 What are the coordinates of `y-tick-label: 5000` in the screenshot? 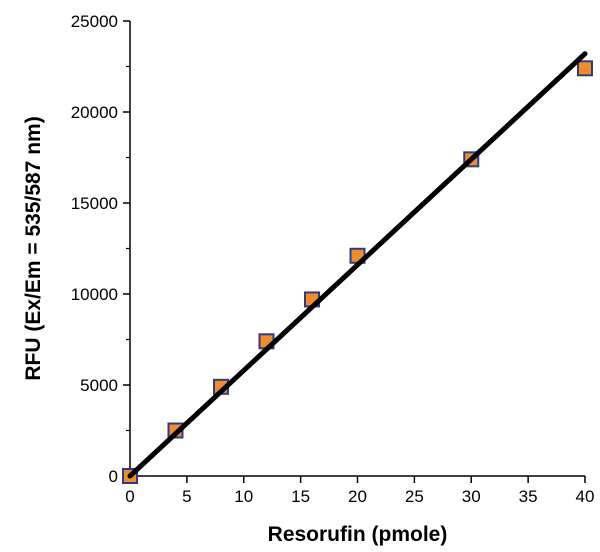 It's located at (99, 385).